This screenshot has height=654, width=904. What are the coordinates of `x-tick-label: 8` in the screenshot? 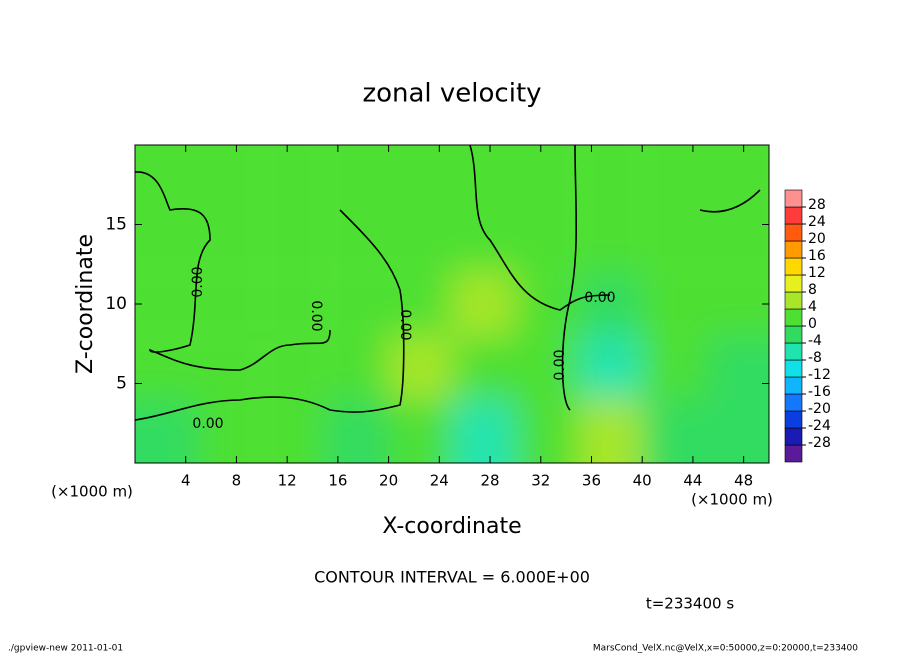 It's located at (237, 481).